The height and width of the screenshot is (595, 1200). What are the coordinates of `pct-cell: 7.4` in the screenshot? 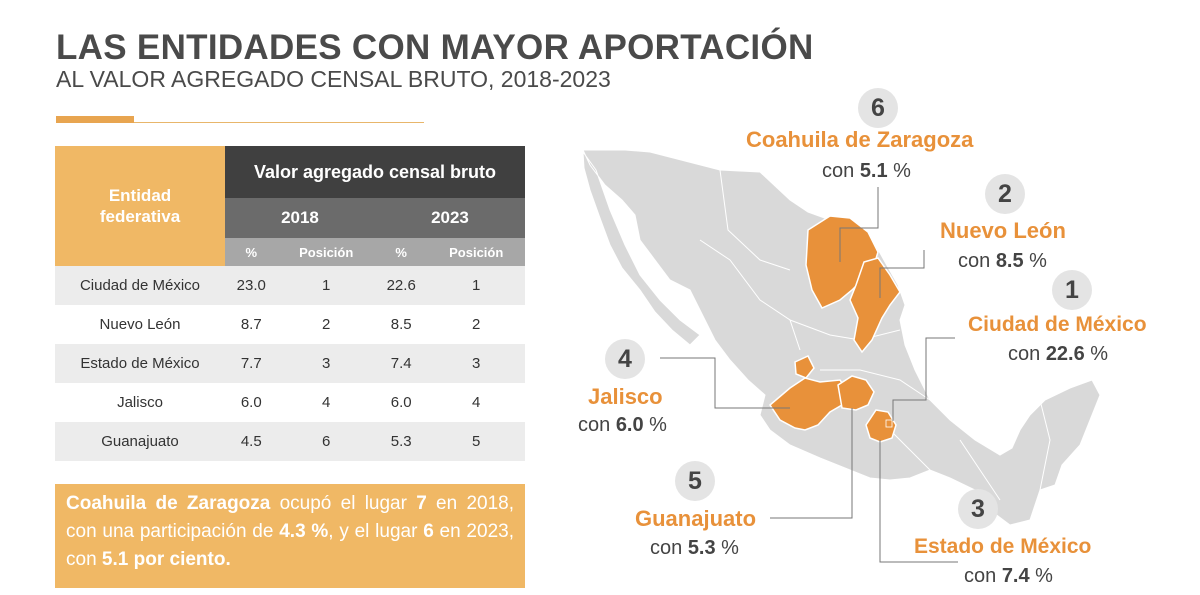 It's located at (401, 363).